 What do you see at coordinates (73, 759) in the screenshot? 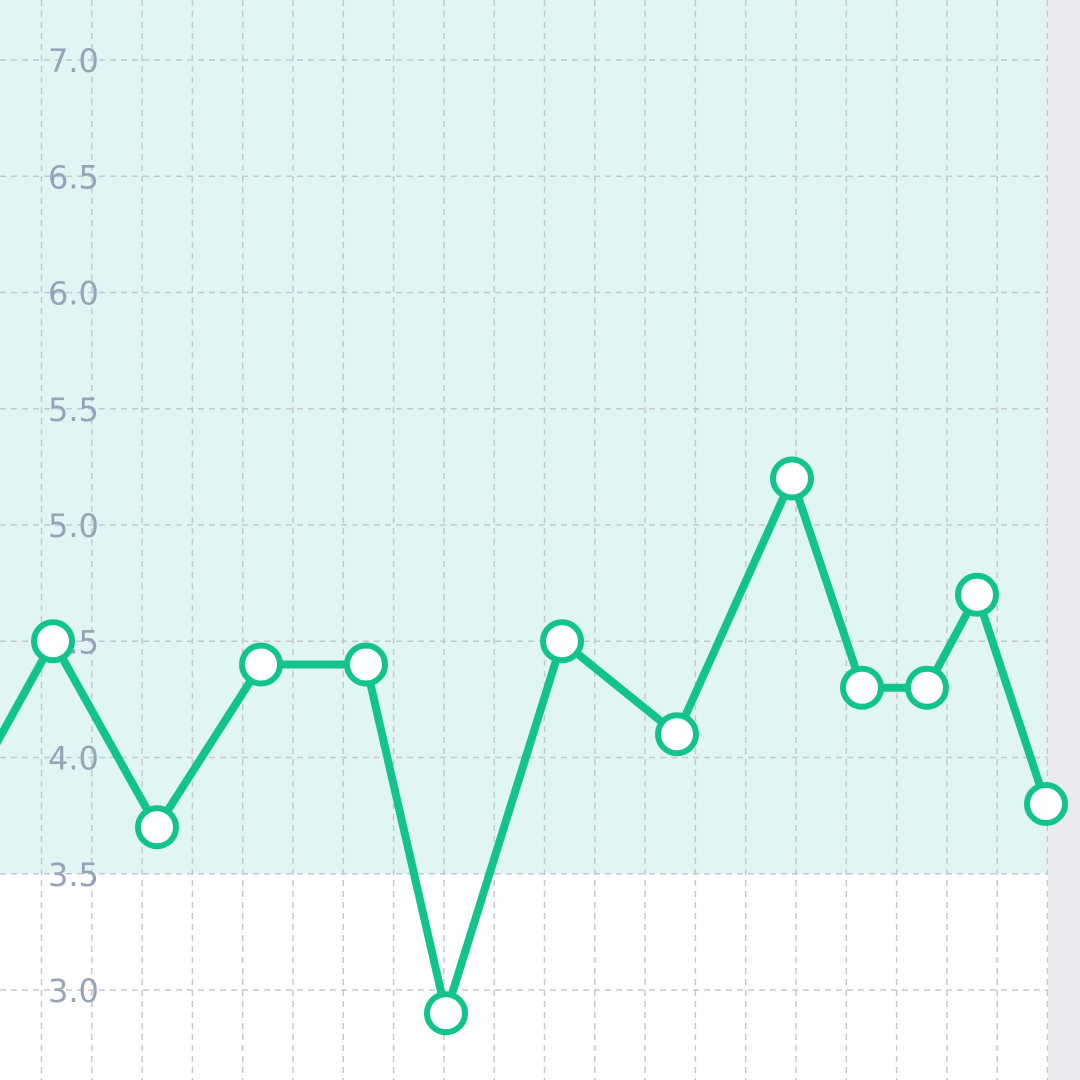
I see `y-tick-label: 4.0` at bounding box center [73, 759].